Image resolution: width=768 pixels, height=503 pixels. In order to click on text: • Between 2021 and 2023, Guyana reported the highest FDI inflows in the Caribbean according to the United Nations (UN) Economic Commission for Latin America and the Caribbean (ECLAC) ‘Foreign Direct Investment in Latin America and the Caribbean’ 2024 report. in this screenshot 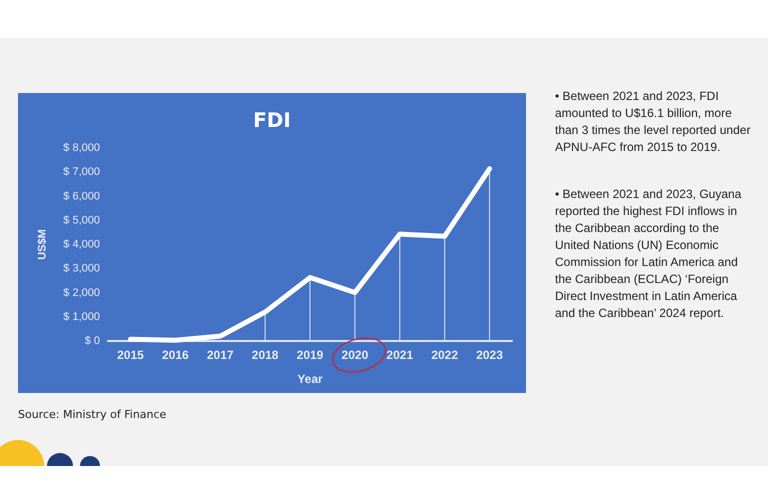, I will do `click(648, 254)`.